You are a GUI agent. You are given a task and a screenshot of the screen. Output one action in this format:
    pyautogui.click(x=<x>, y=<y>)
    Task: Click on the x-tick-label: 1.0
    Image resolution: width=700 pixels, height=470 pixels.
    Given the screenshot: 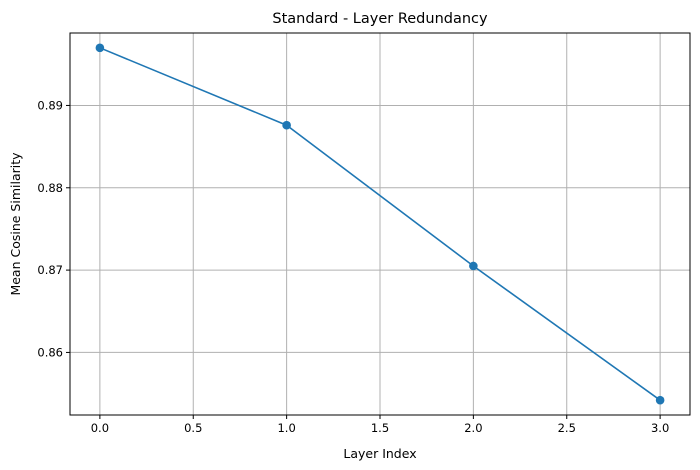 What is the action you would take?
    pyautogui.click(x=286, y=428)
    